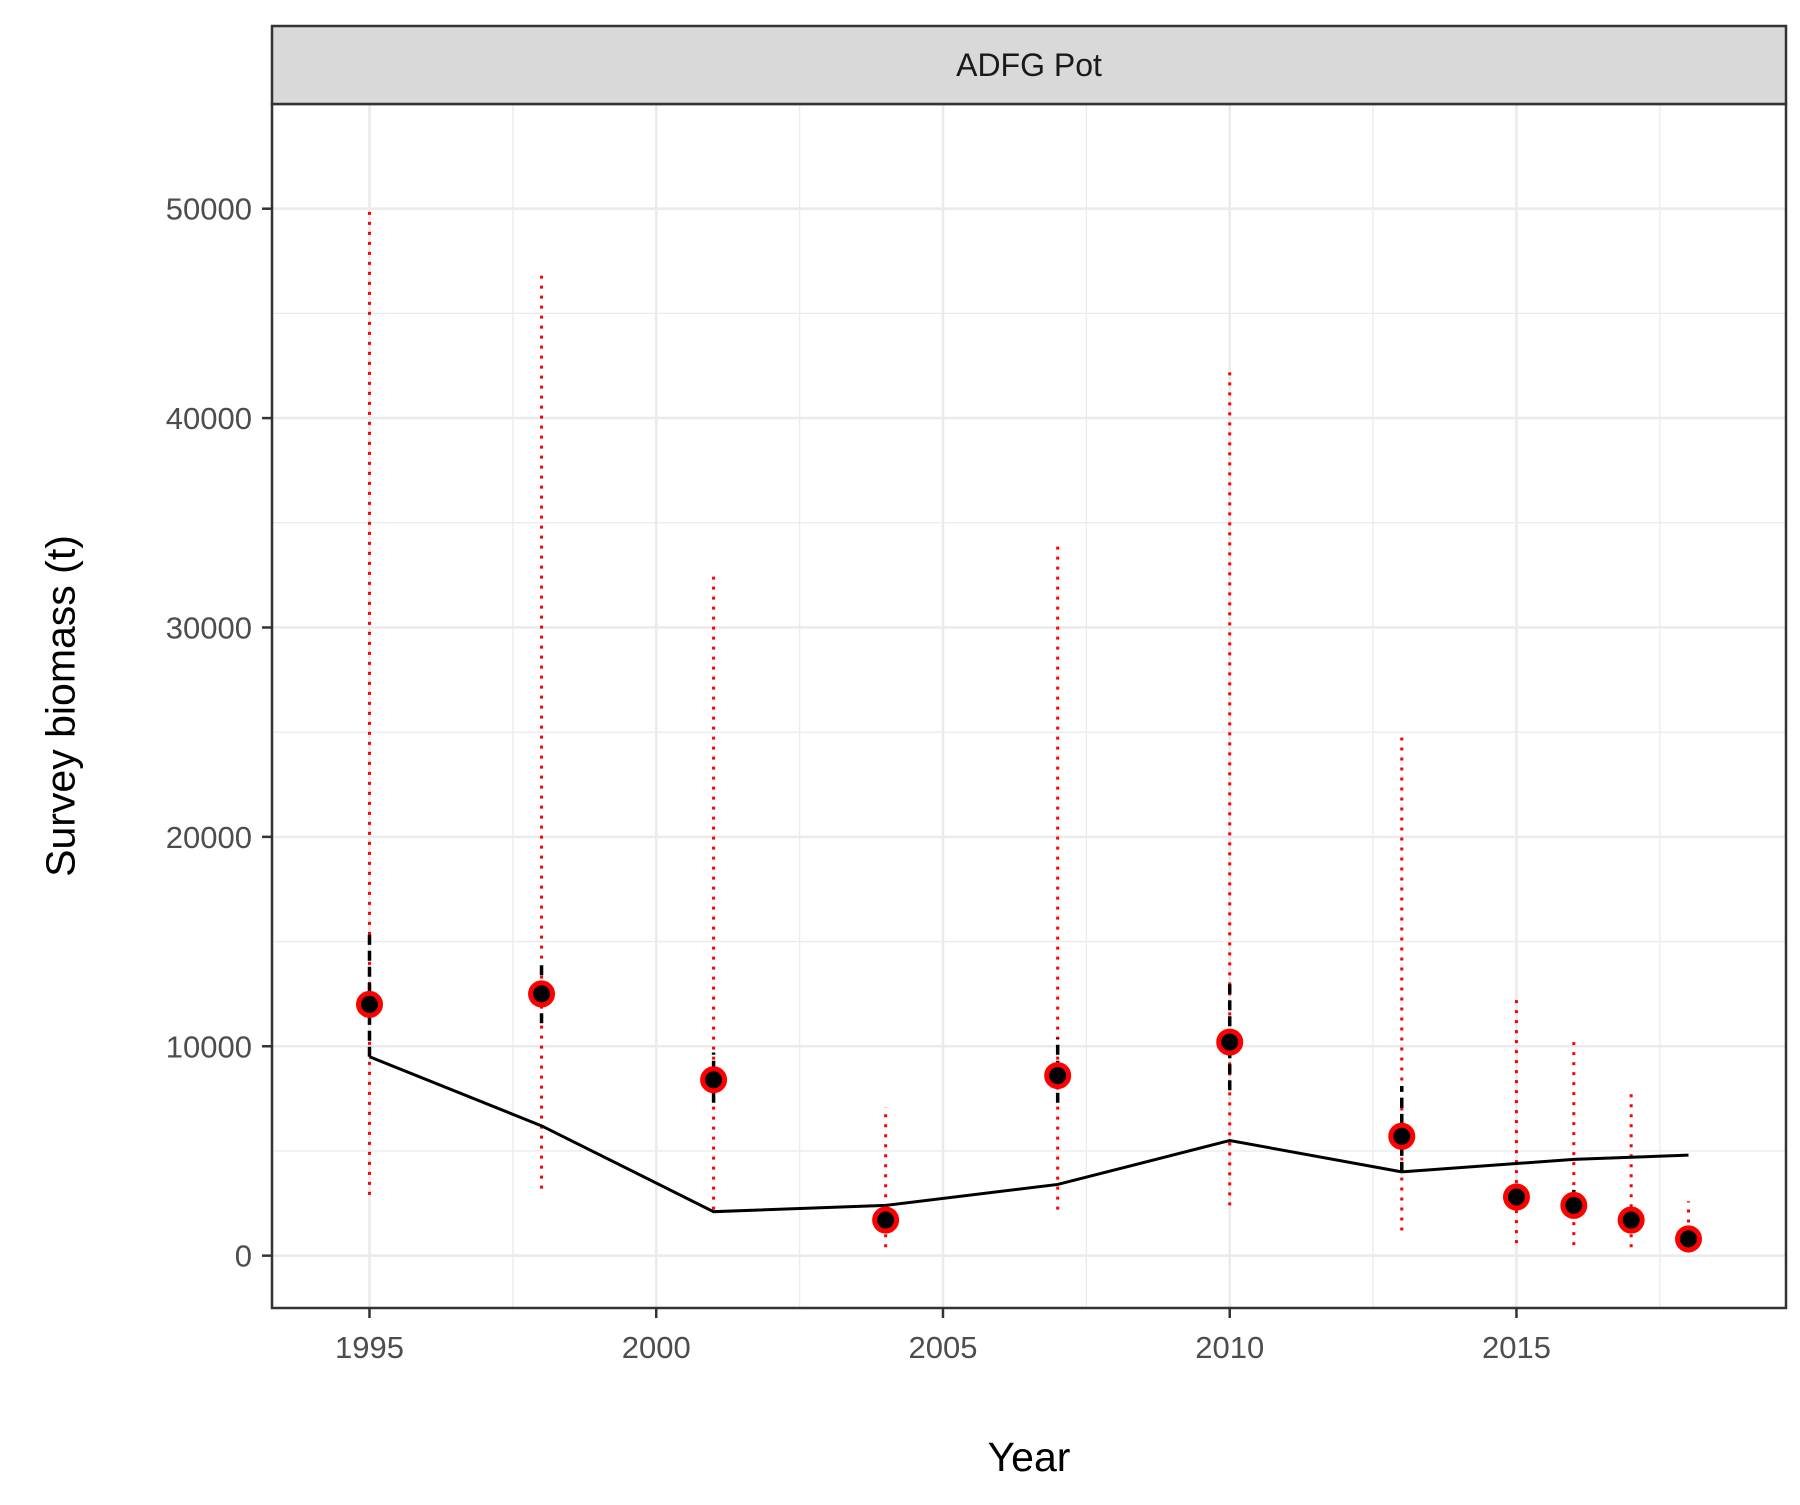 Image resolution: width=1800 pixels, height=1505 pixels. I want to click on y-tick-label: 10000, so click(209, 1046).